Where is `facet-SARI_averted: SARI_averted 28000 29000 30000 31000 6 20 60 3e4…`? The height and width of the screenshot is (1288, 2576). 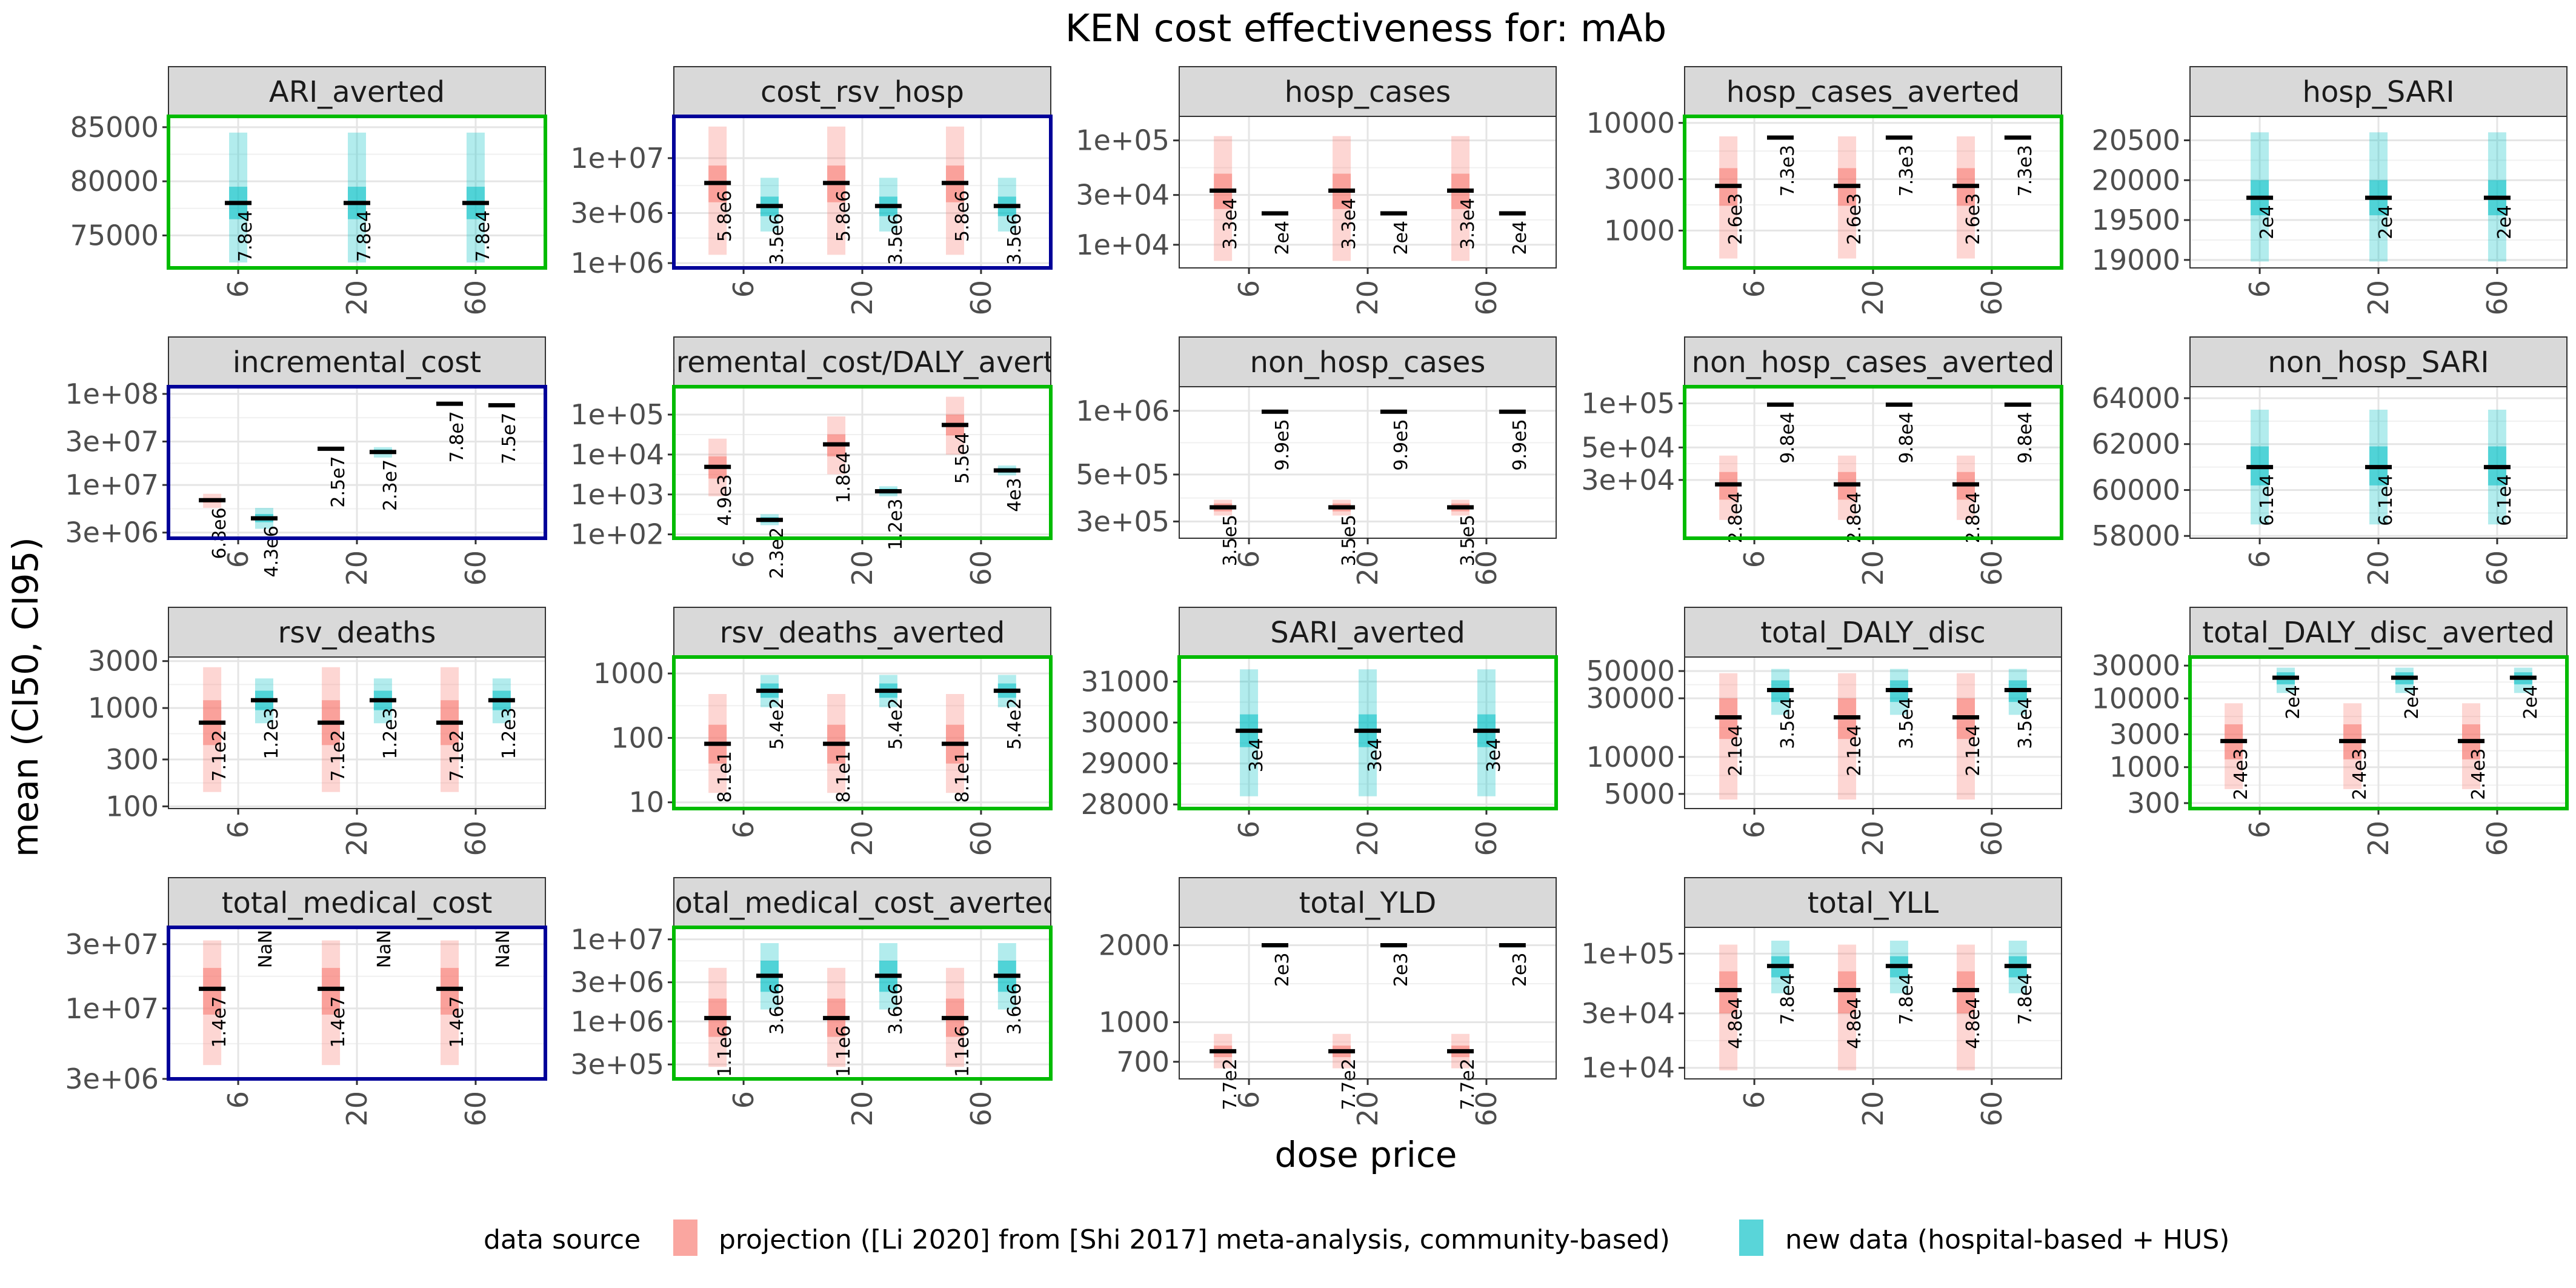
facet-SARI_averted: SARI_averted 28000 29000 30000 31000 6 20 60 3e4… is located at coordinates (1319, 731).